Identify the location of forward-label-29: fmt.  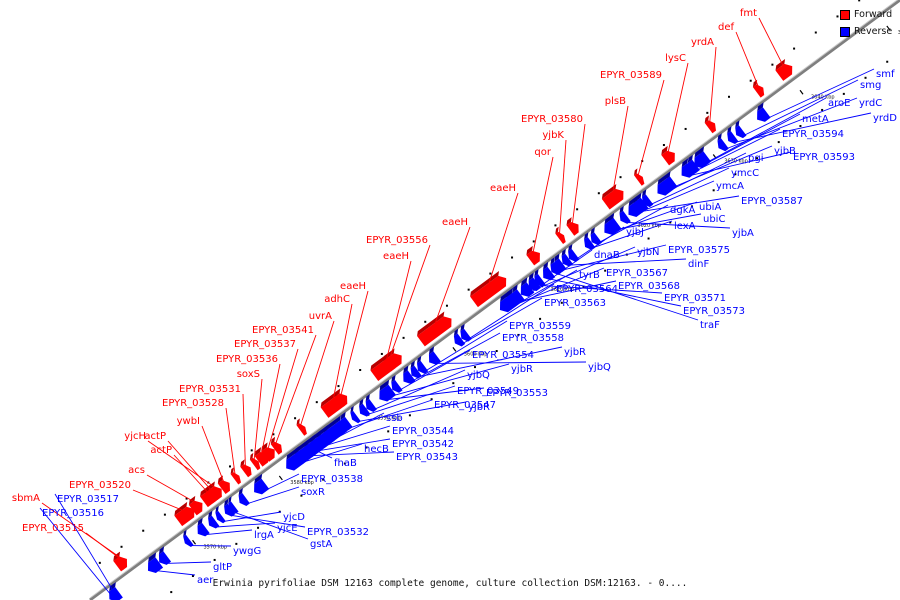
(748, 13).